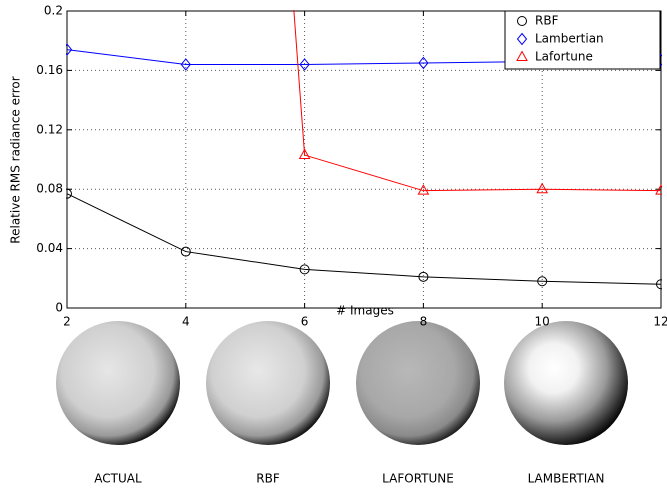  I want to click on x-tick-label: 10, so click(542, 322).